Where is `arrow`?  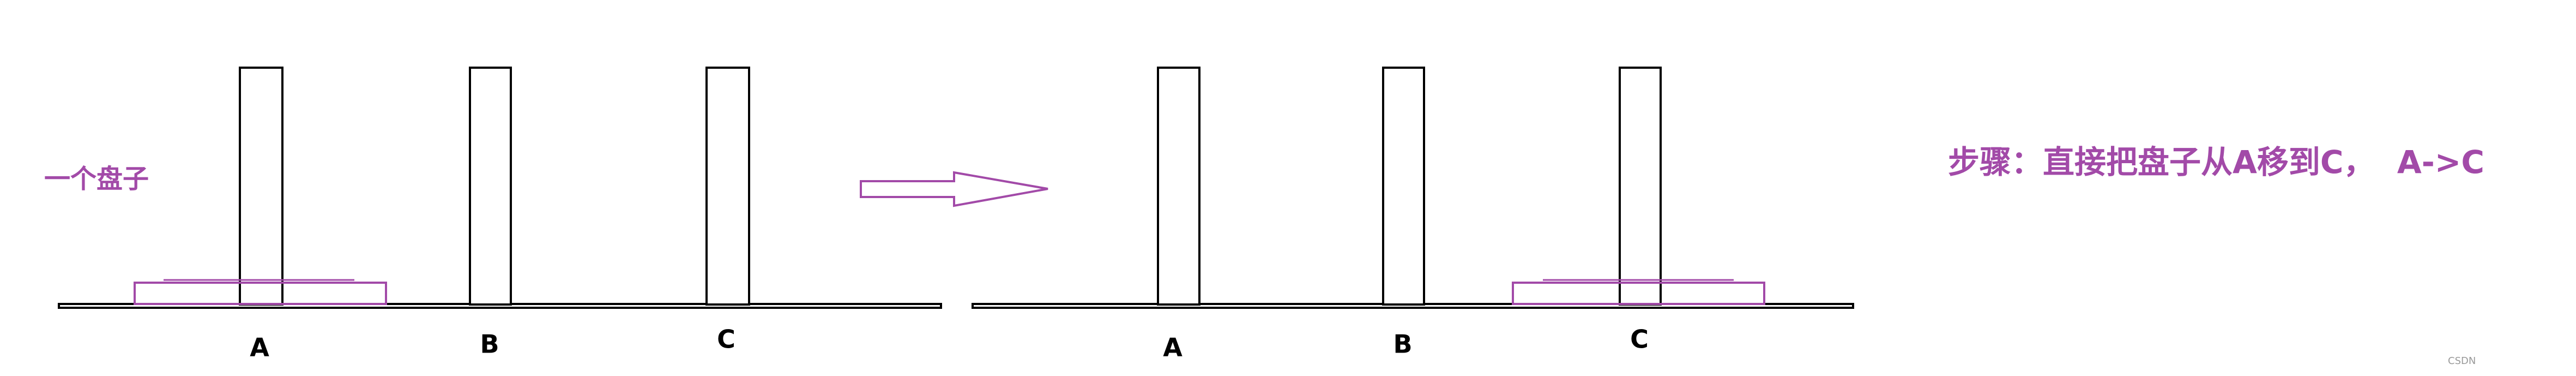 arrow is located at coordinates (954, 189).